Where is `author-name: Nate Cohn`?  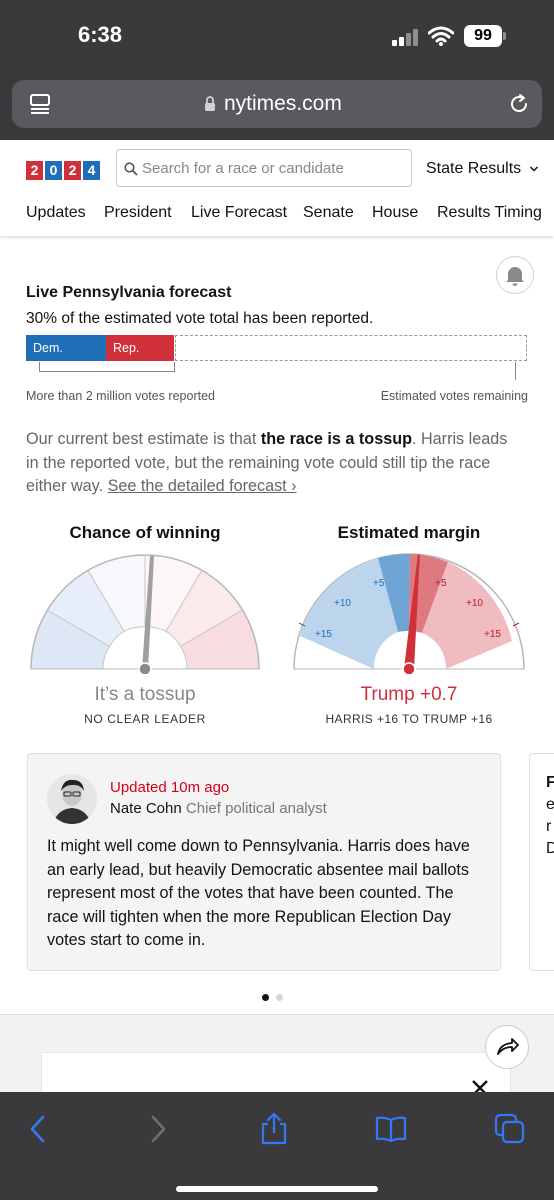
author-name: Nate Cohn is located at coordinates (146, 808).